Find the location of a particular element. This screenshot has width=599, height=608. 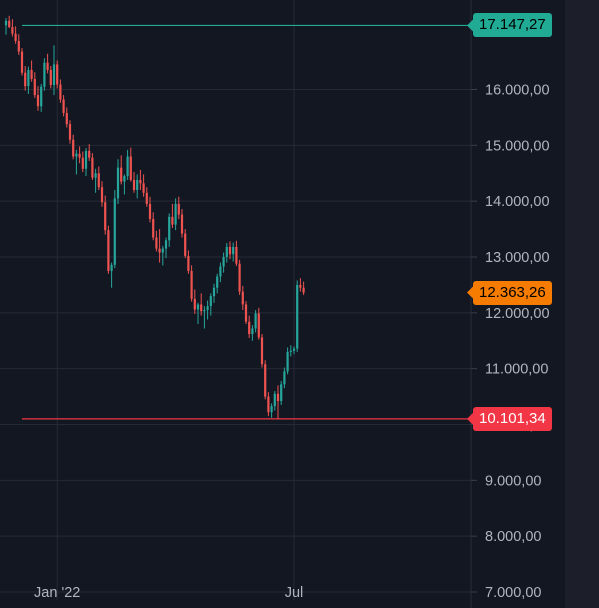

upper-level-badge: 17.147,27 is located at coordinates (512, 25).